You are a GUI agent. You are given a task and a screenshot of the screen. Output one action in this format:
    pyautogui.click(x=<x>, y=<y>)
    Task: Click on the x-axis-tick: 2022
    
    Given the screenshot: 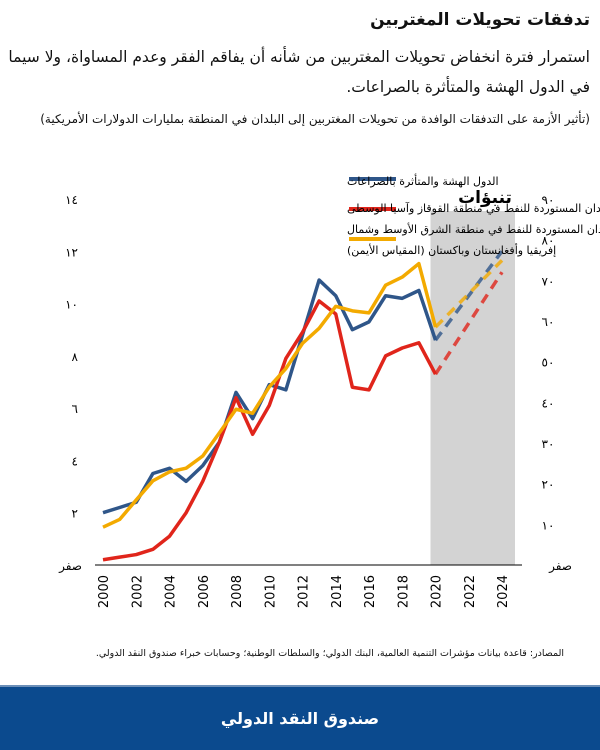 What is the action you would take?
    pyautogui.click(x=470, y=591)
    